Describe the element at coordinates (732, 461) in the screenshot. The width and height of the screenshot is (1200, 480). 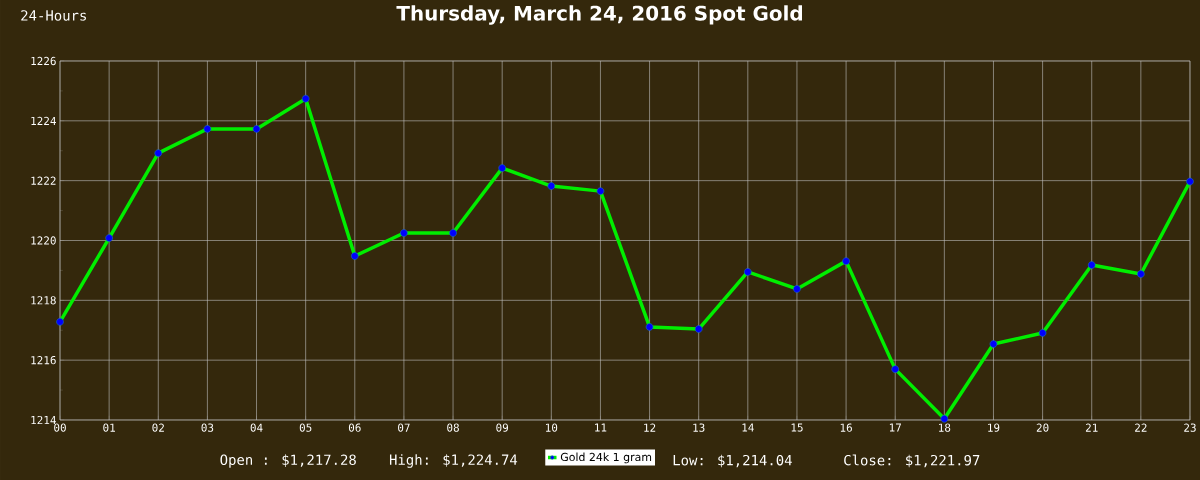
I see `text: Low: $1,214.04` at that location.